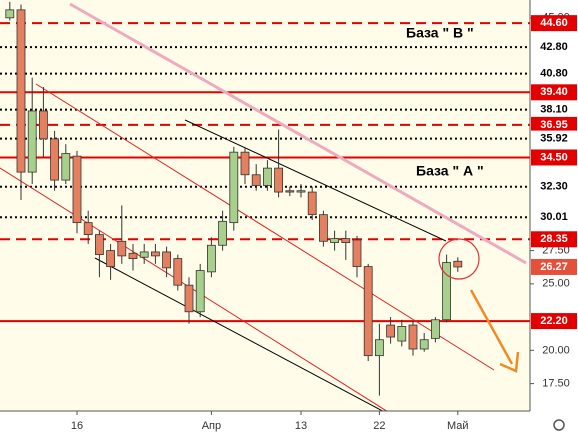  I want to click on level-label: 35.92, so click(554, 139).